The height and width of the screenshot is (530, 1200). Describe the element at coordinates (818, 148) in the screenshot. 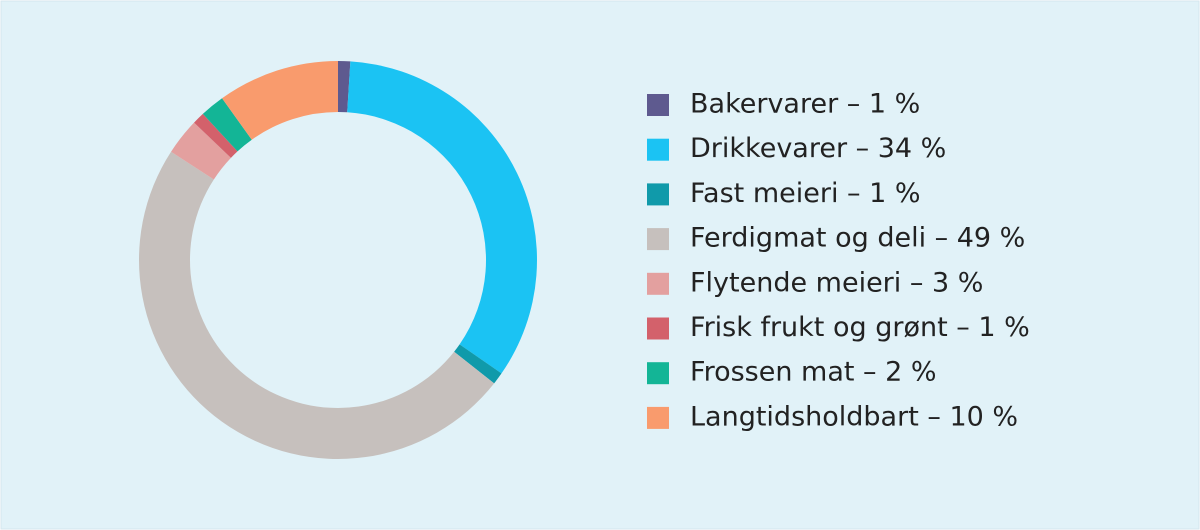

I see `legend-label: Drikkevarer – 34 %` at that location.